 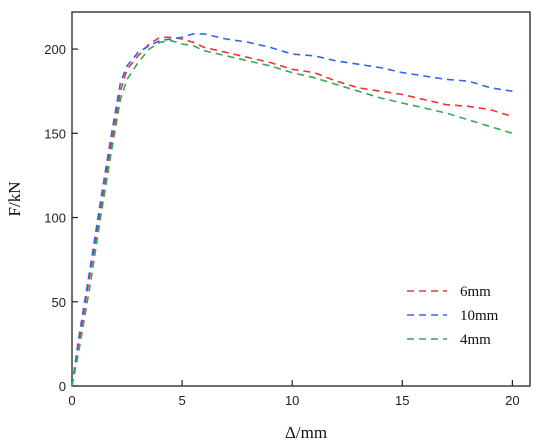 I want to click on y-tick-label: 150, so click(x=55, y=133).